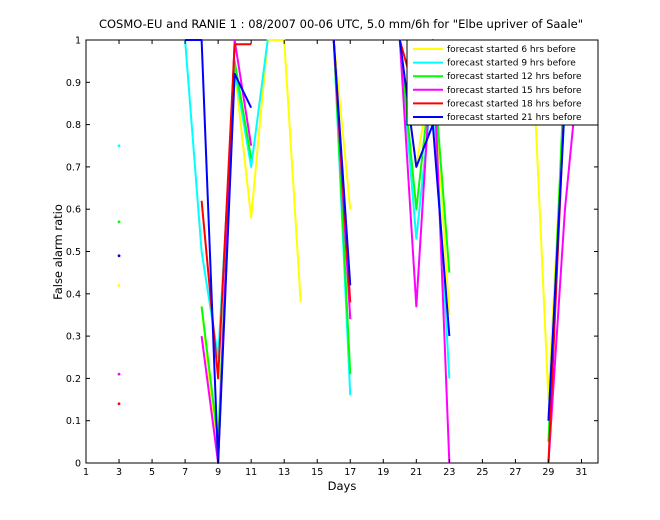 The height and width of the screenshot is (520, 660). Describe the element at coordinates (342, 486) in the screenshot. I see `x-axis-title: Days` at that location.